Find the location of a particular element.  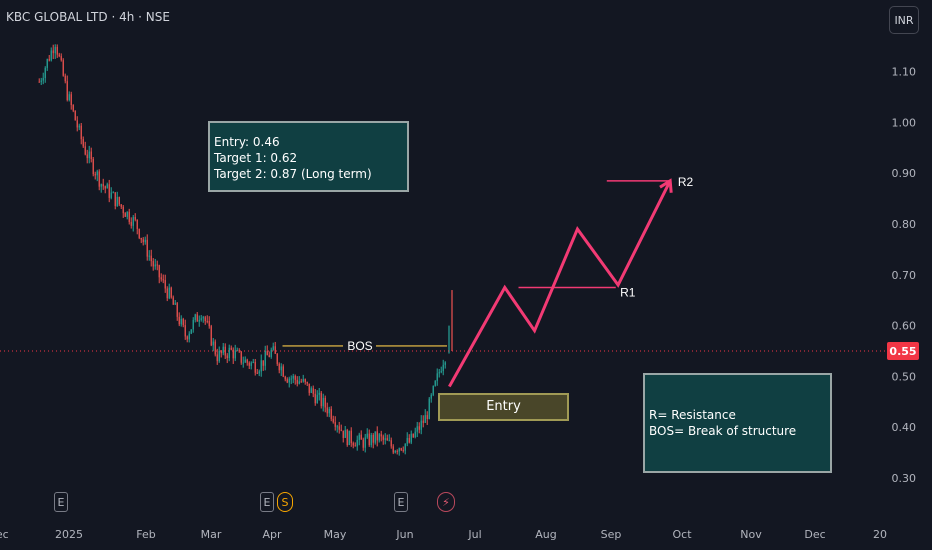

price-axis: 1.10 1.00 0.90 0.80 0.70 0.60 0.50 0.40 0.30 is located at coordinates (904, 275).